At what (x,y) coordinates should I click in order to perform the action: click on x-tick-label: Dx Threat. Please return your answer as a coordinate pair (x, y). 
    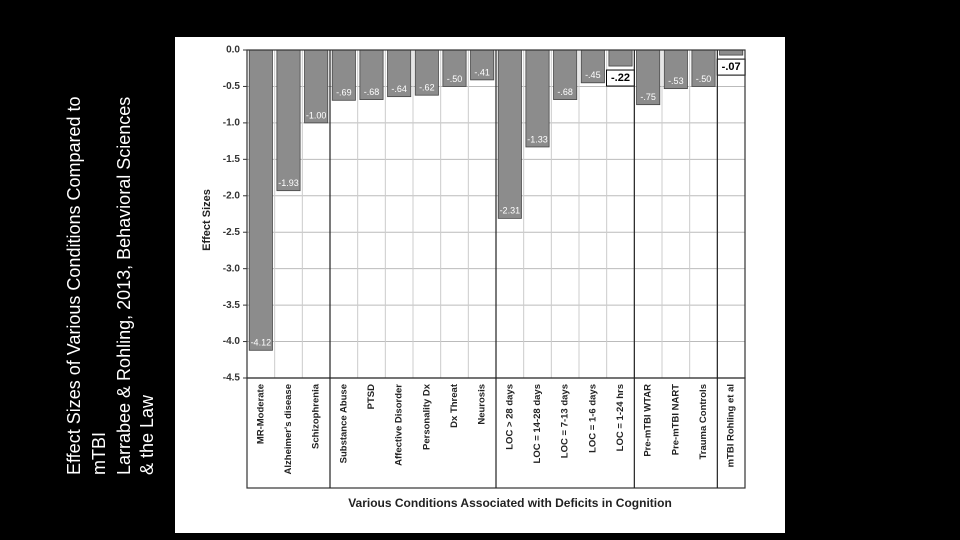
    Looking at the image, I should click on (454, 405).